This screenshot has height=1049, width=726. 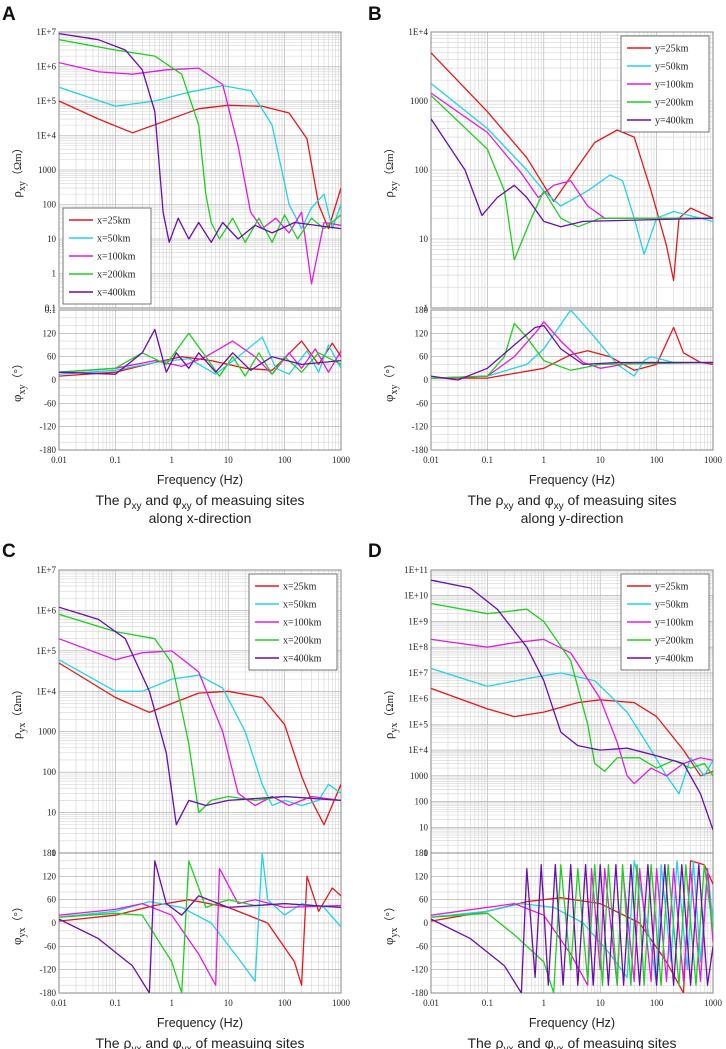 What do you see at coordinates (114, 239) in the screenshot?
I see `legend-label: x=50km` at bounding box center [114, 239].